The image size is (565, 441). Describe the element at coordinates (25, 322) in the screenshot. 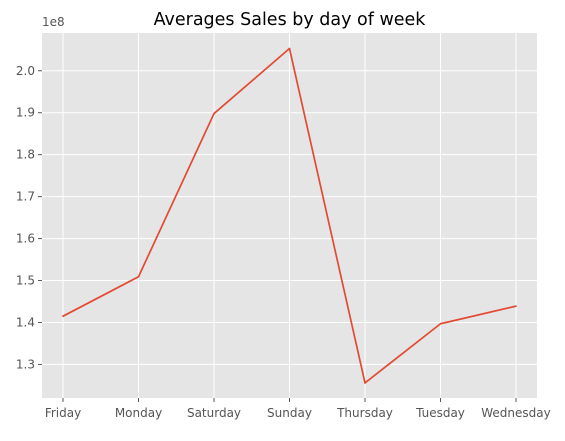

I see `y-tick-label: 1.4` at that location.